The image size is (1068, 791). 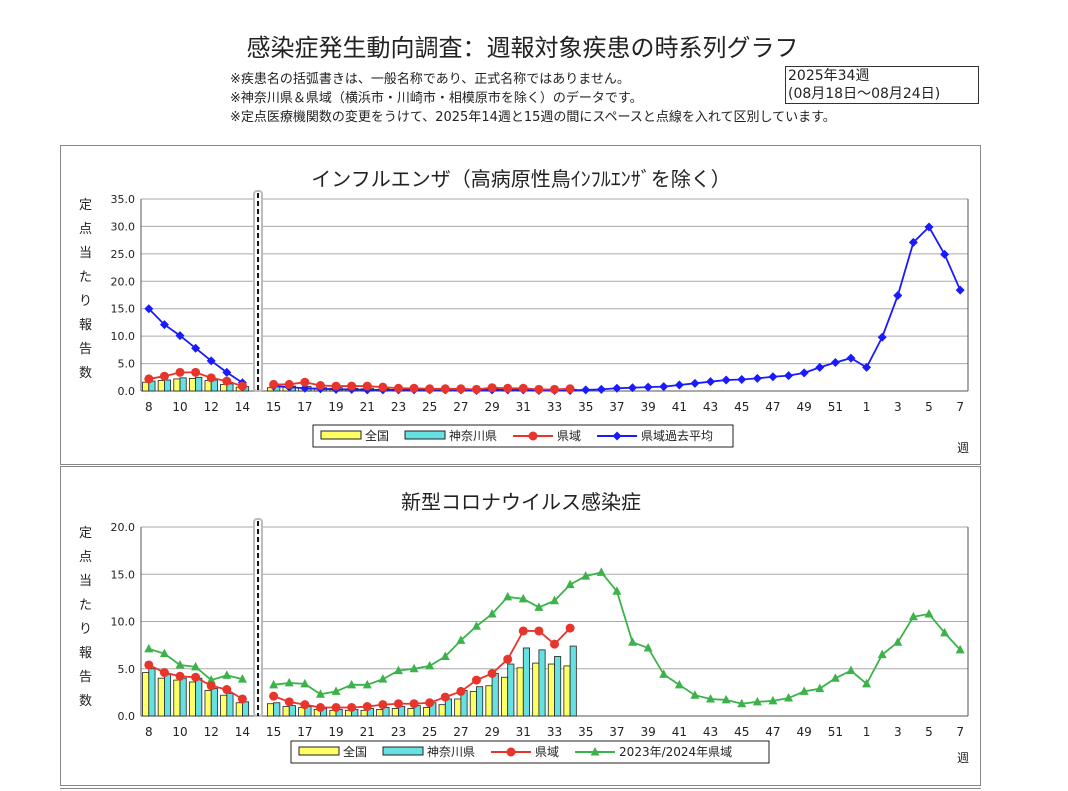 What do you see at coordinates (679, 407) in the screenshot?
I see `x-tick-label: 41` at bounding box center [679, 407].